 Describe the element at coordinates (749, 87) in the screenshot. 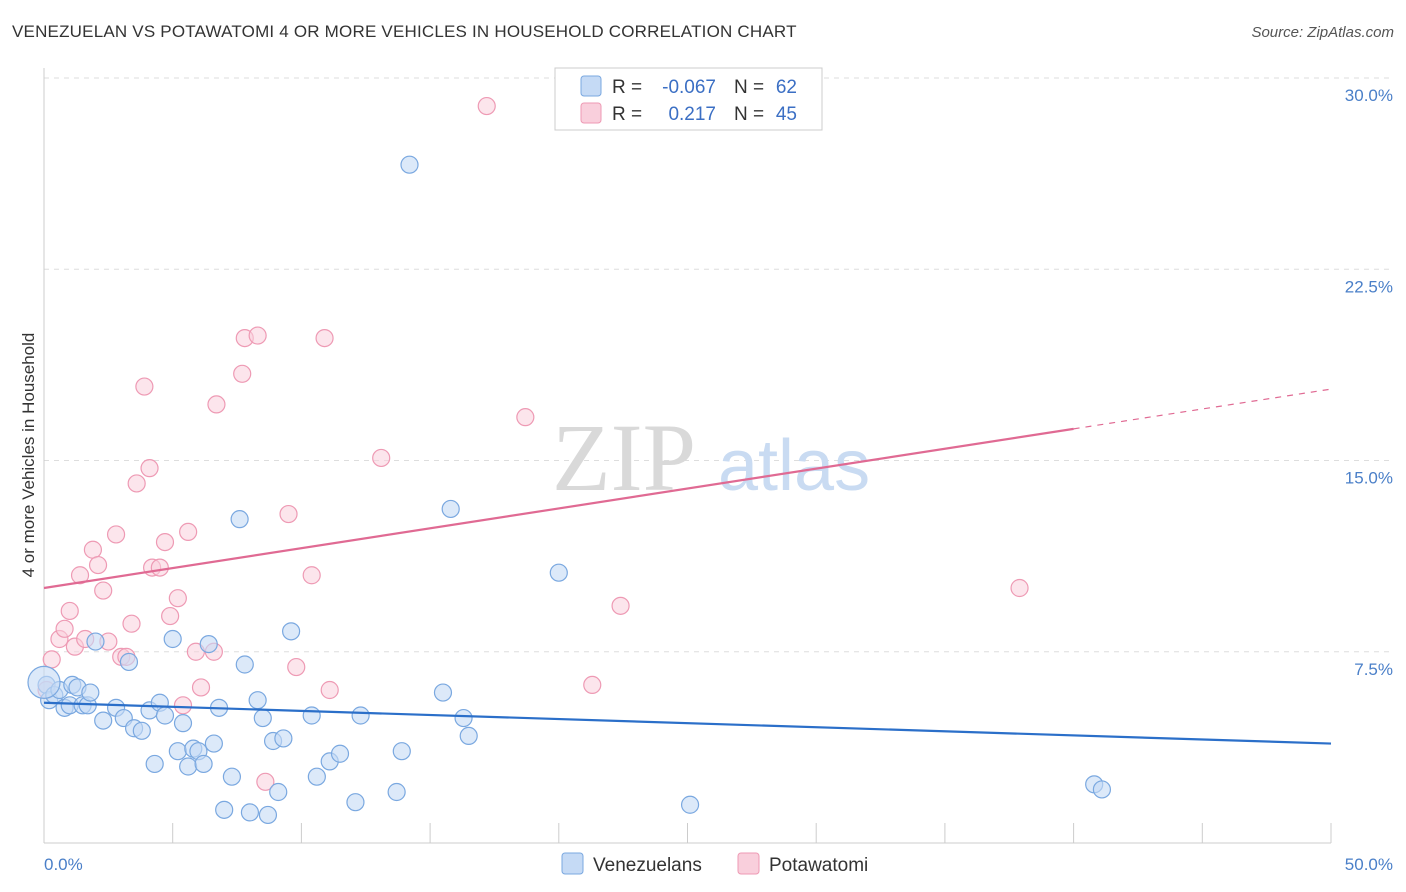

I see `legend-n-label: N =` at that location.